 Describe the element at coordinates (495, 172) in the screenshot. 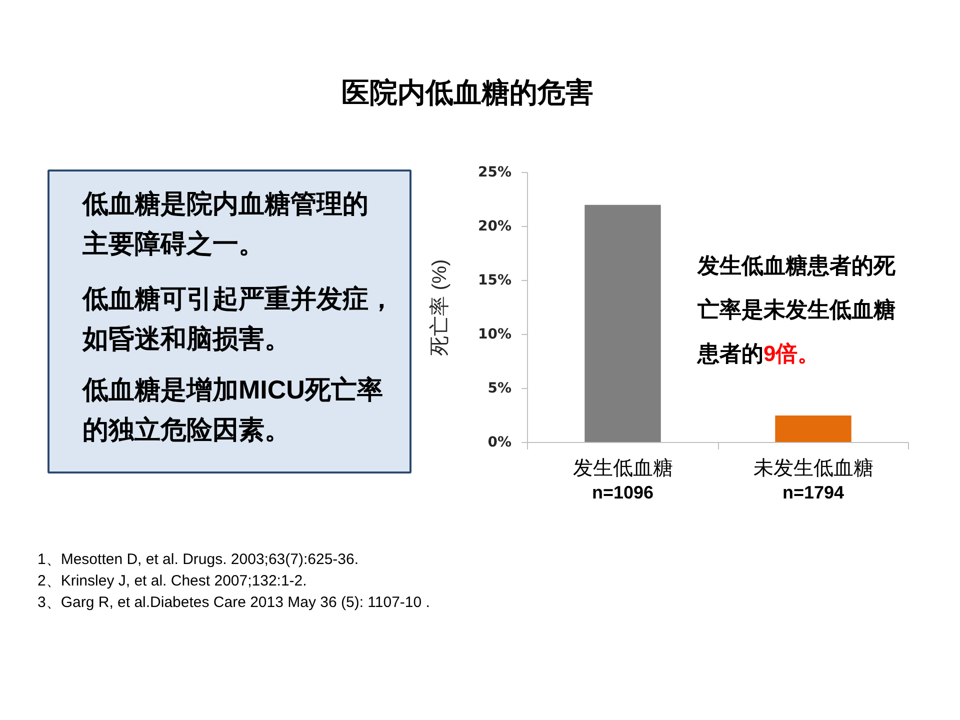

I see `y-tick-label: 25%` at that location.